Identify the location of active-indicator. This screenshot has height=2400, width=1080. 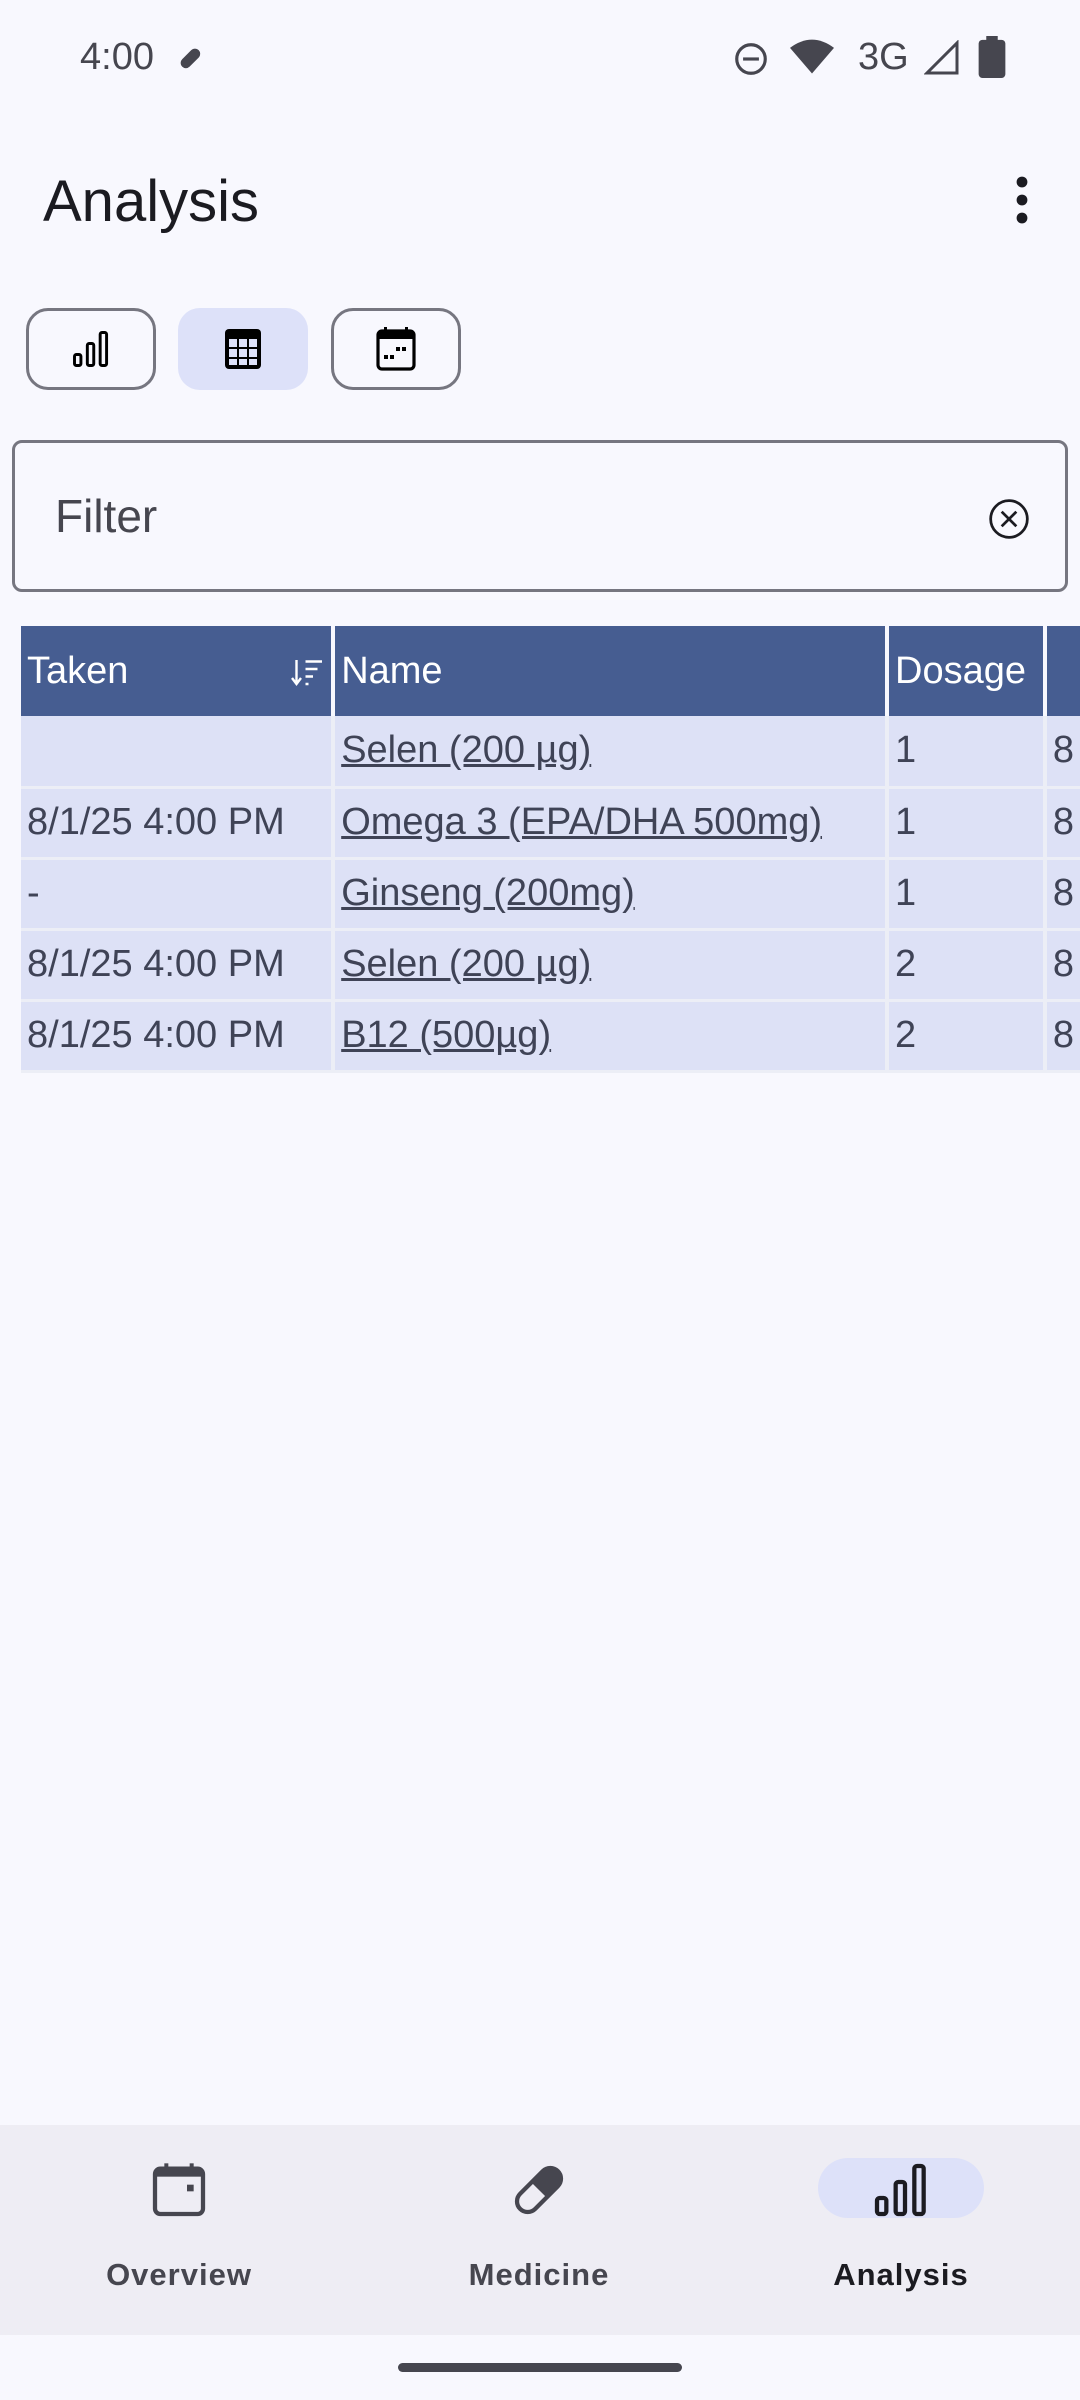
(901, 2188).